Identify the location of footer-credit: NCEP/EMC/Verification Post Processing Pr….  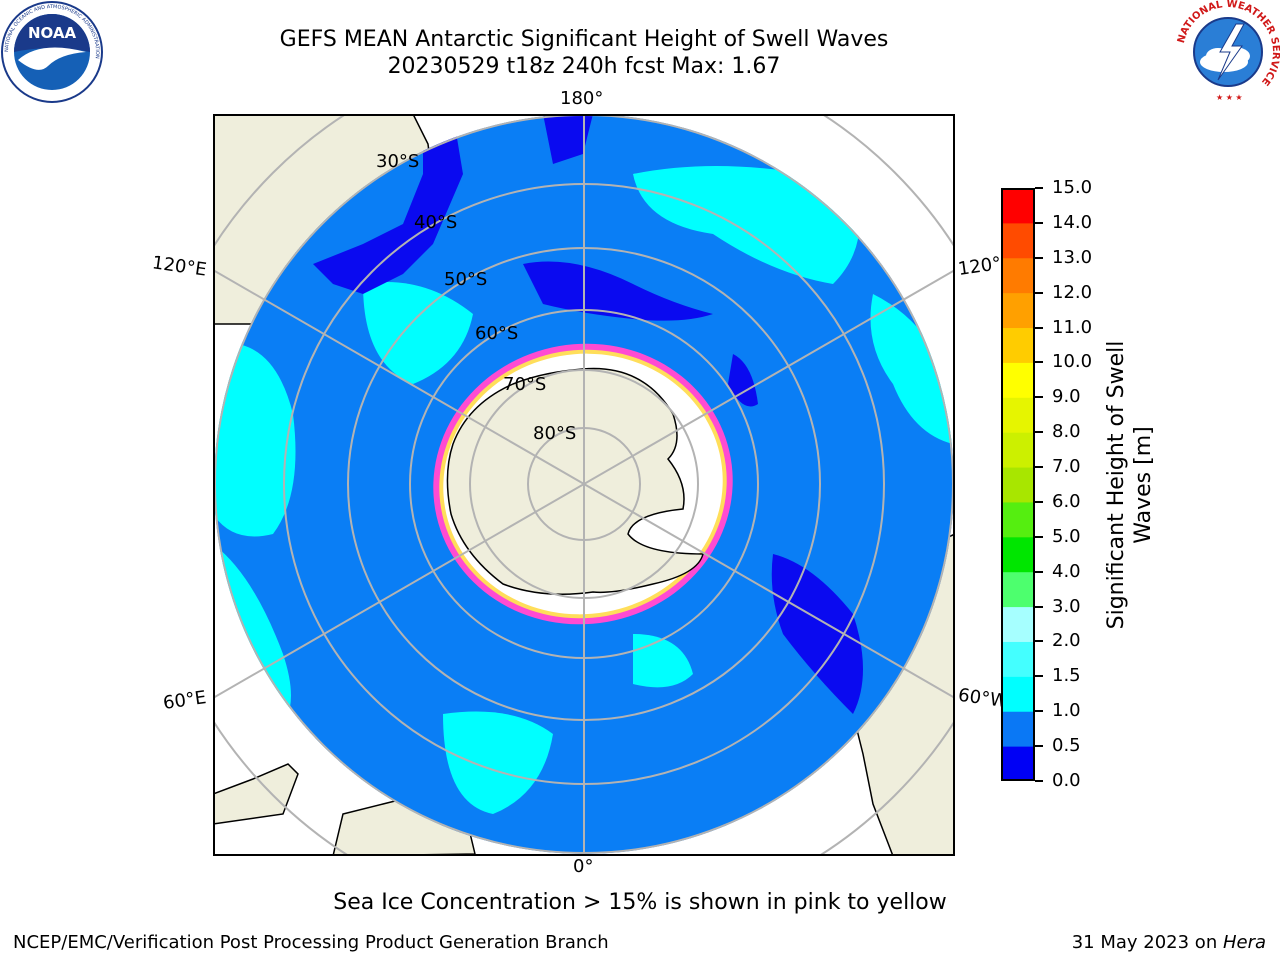
(311, 942).